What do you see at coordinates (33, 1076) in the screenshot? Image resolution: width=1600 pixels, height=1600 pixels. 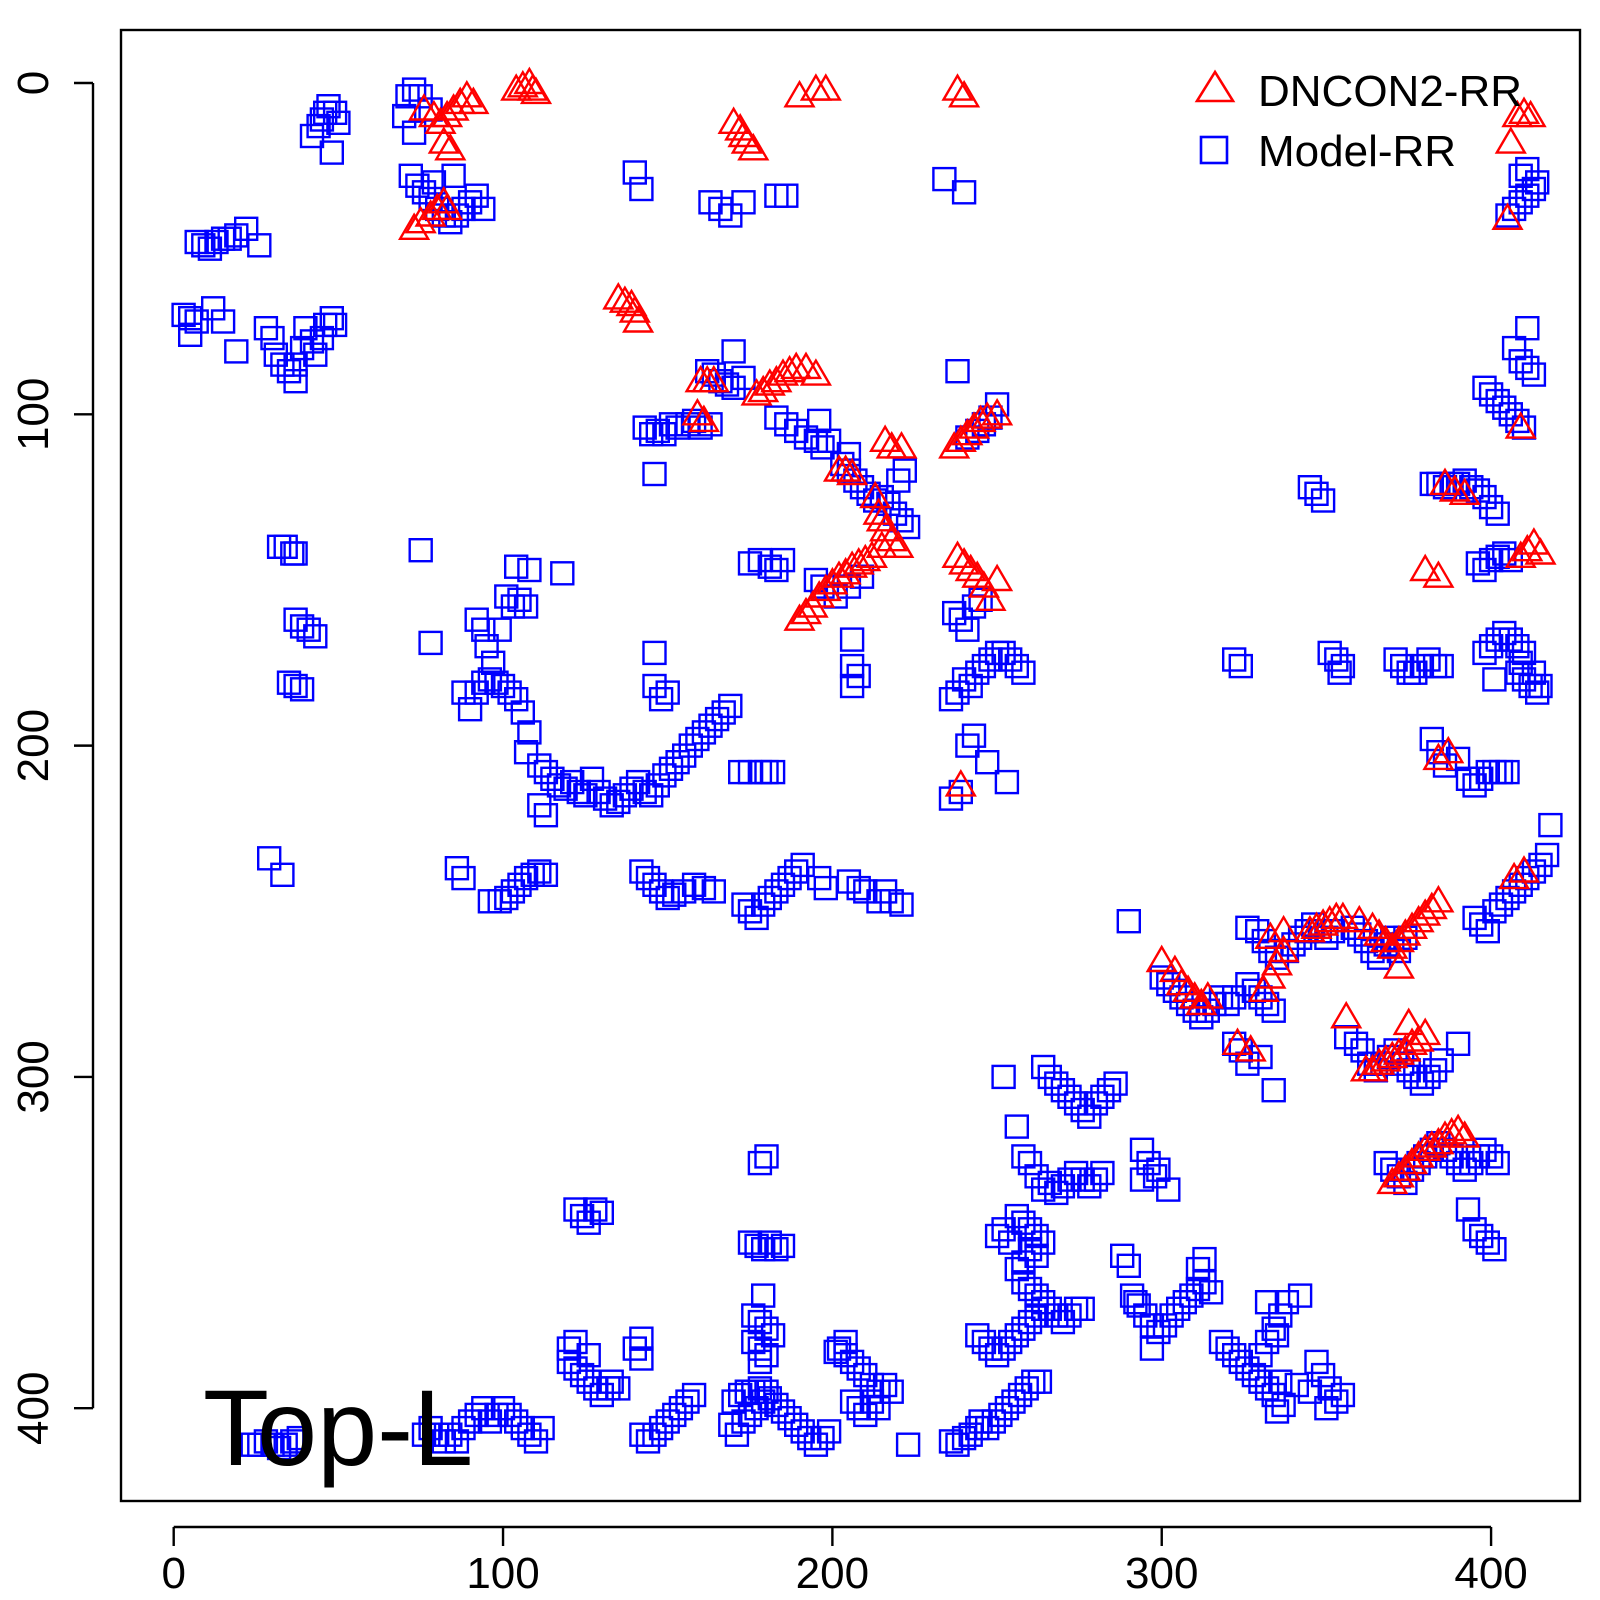 I see `y-tick-label: 300` at bounding box center [33, 1076].